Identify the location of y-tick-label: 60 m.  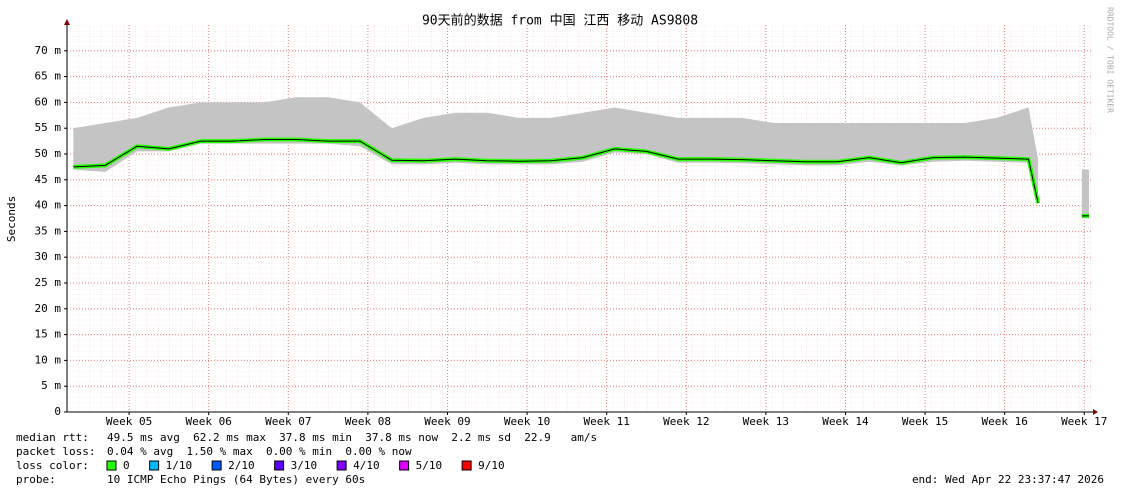
(48, 101).